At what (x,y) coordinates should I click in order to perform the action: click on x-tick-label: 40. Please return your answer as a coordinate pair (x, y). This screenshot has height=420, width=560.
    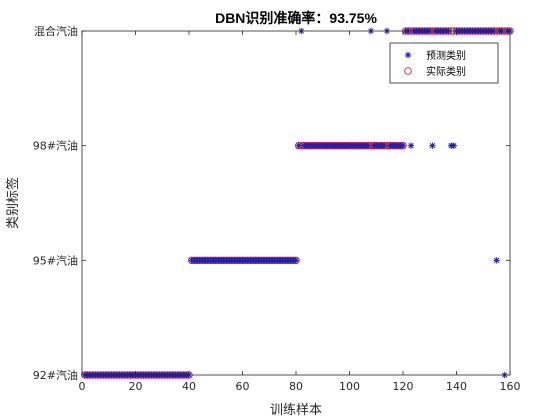
    Looking at the image, I should click on (189, 386).